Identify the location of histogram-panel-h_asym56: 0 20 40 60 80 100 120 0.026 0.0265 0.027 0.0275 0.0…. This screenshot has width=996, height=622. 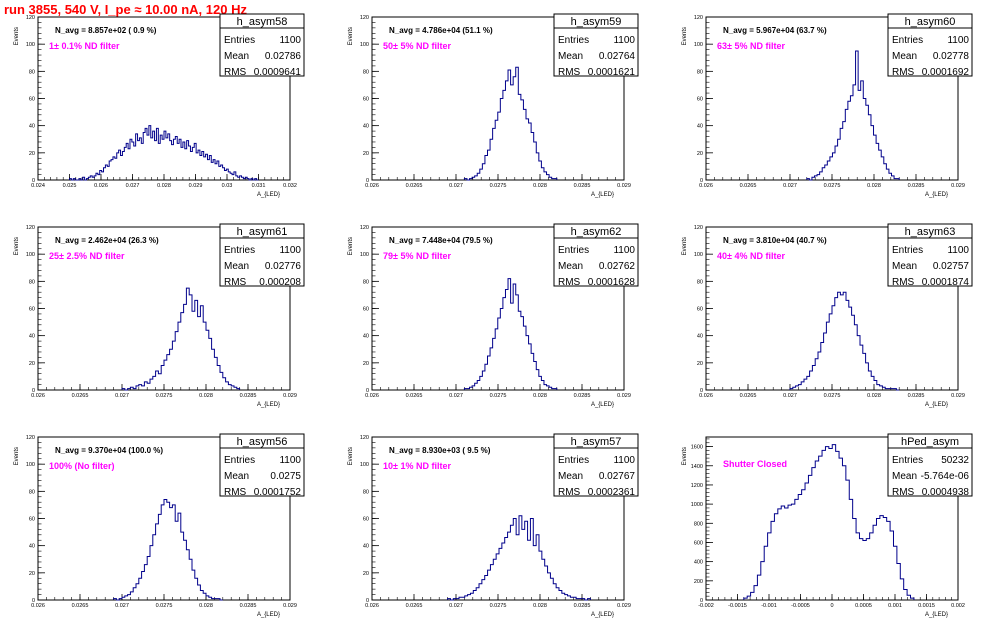
(159, 525).